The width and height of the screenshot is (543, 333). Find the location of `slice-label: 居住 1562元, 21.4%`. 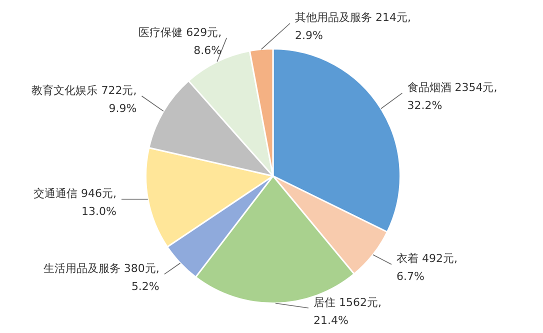

slice-label: 居住 1562元, 21.4% is located at coordinates (347, 311).